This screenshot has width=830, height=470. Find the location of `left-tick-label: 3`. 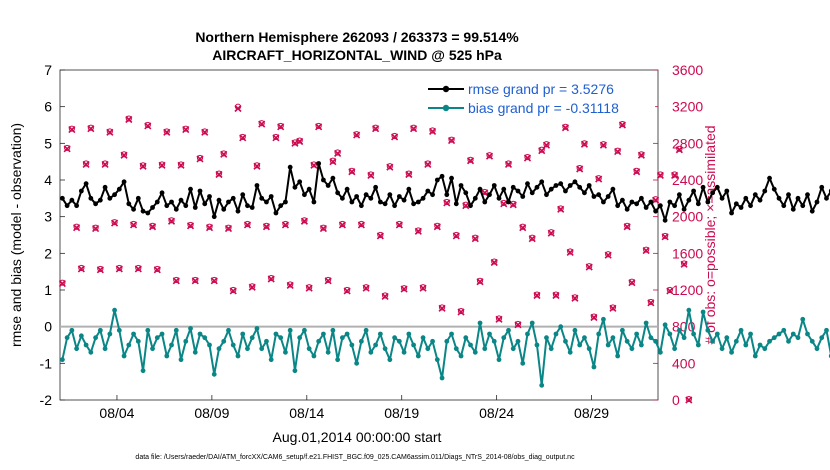

left-tick-label: 3 is located at coordinates (48, 217).